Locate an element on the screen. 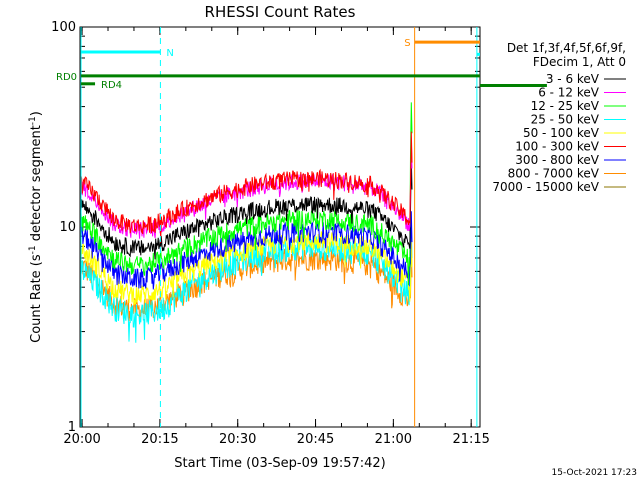 The image size is (640, 480). footer-date: 15-Oct-2021 17:23 is located at coordinates (594, 473).